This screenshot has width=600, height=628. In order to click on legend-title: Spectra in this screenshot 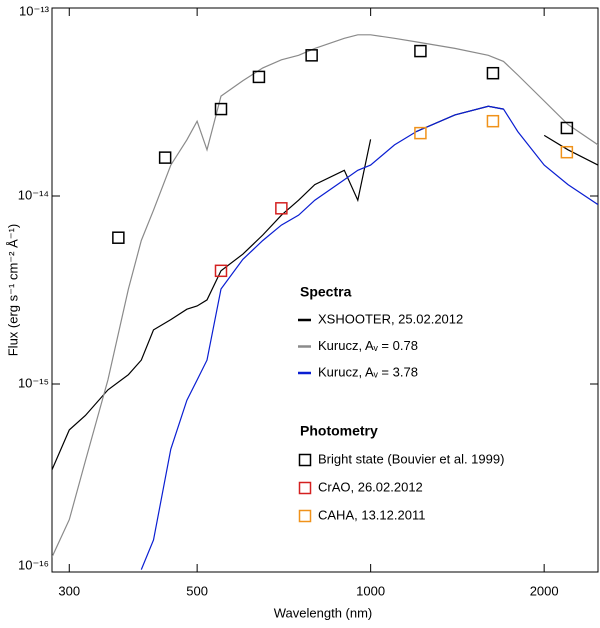, I will do `click(326, 292)`.